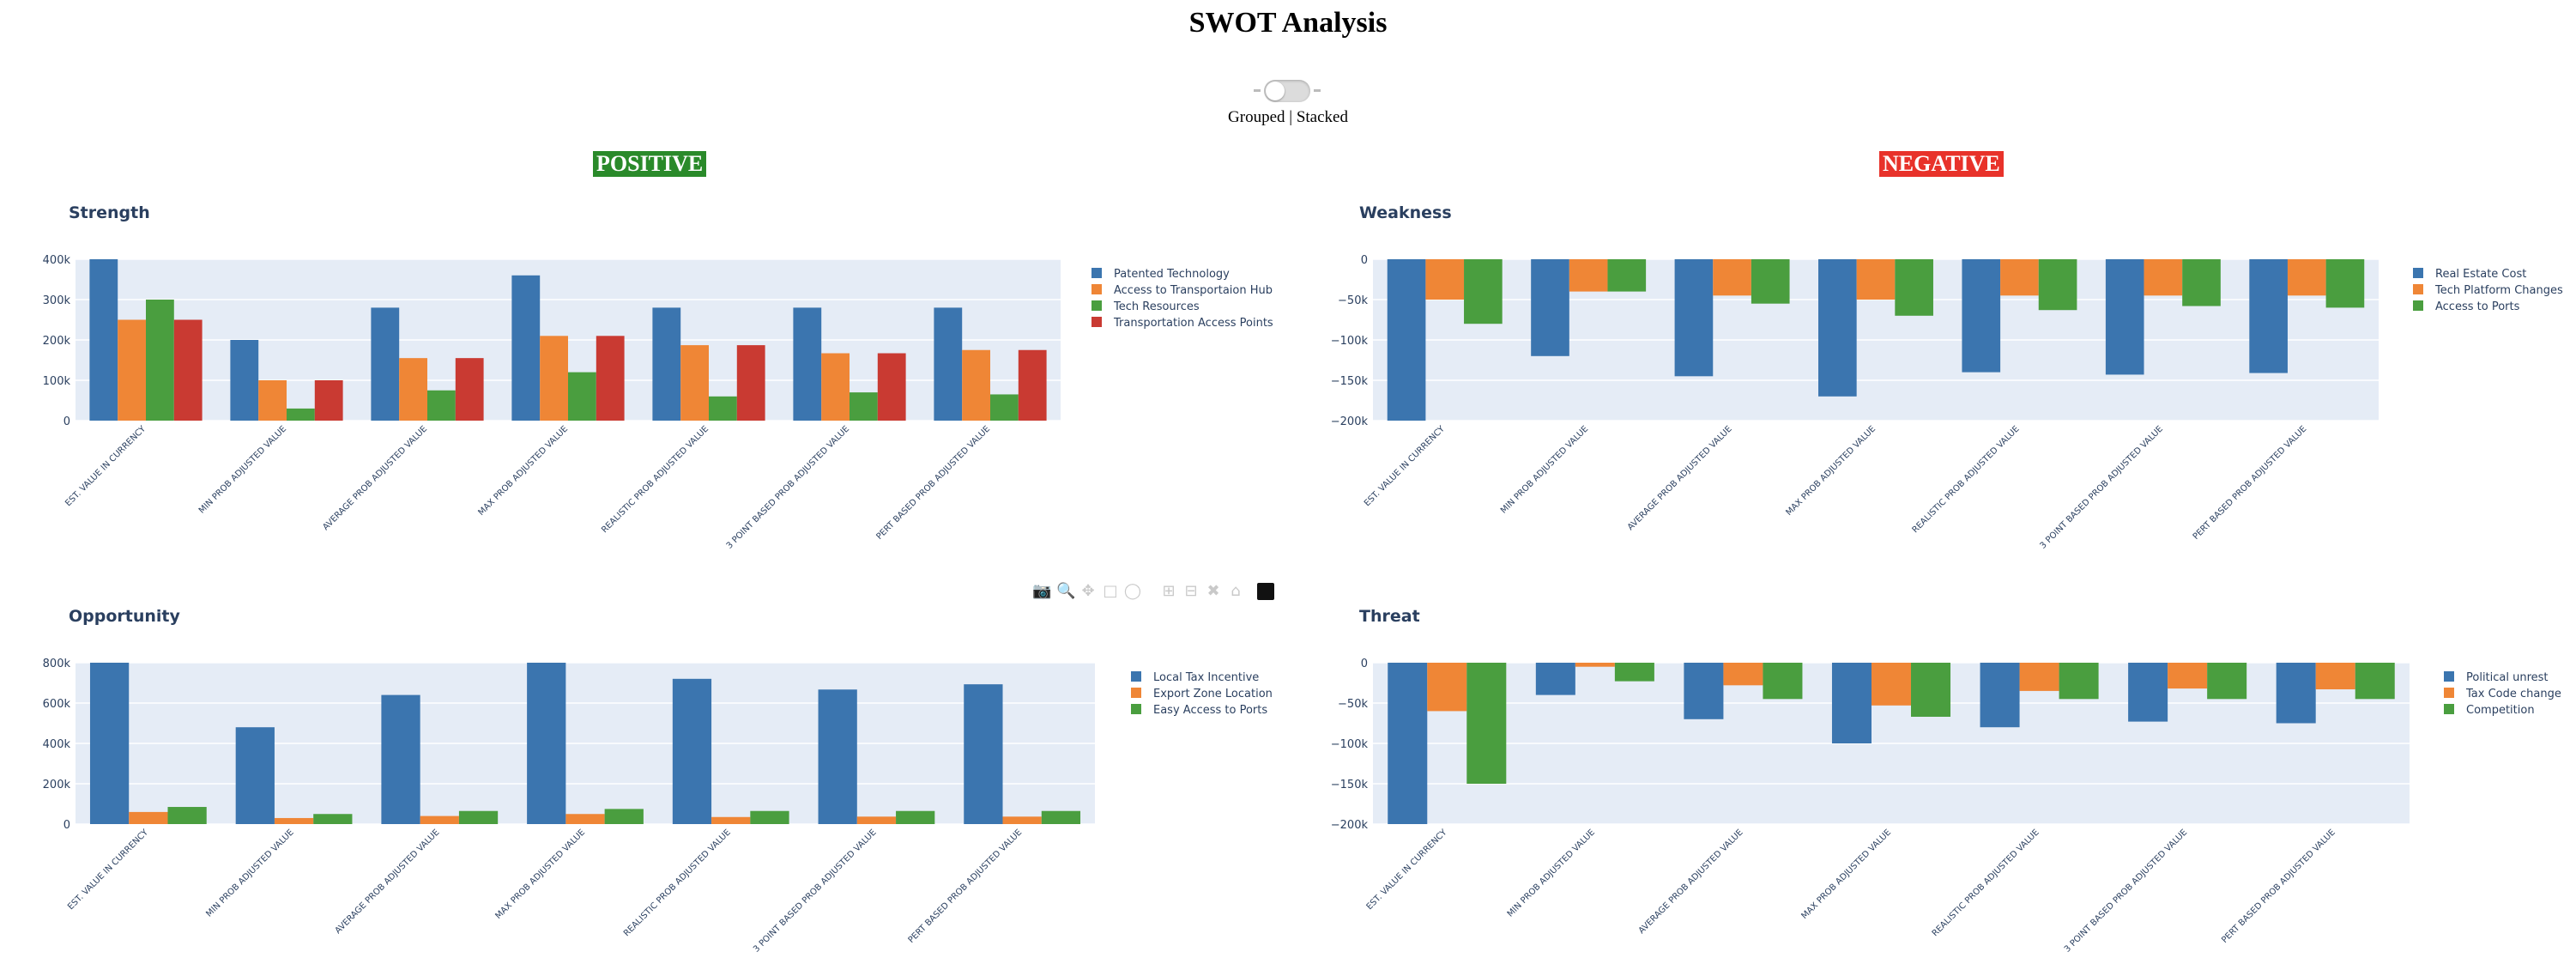 This screenshot has height=958, width=2576. I want to click on weakness-ytick-label: 0, so click(1364, 260).